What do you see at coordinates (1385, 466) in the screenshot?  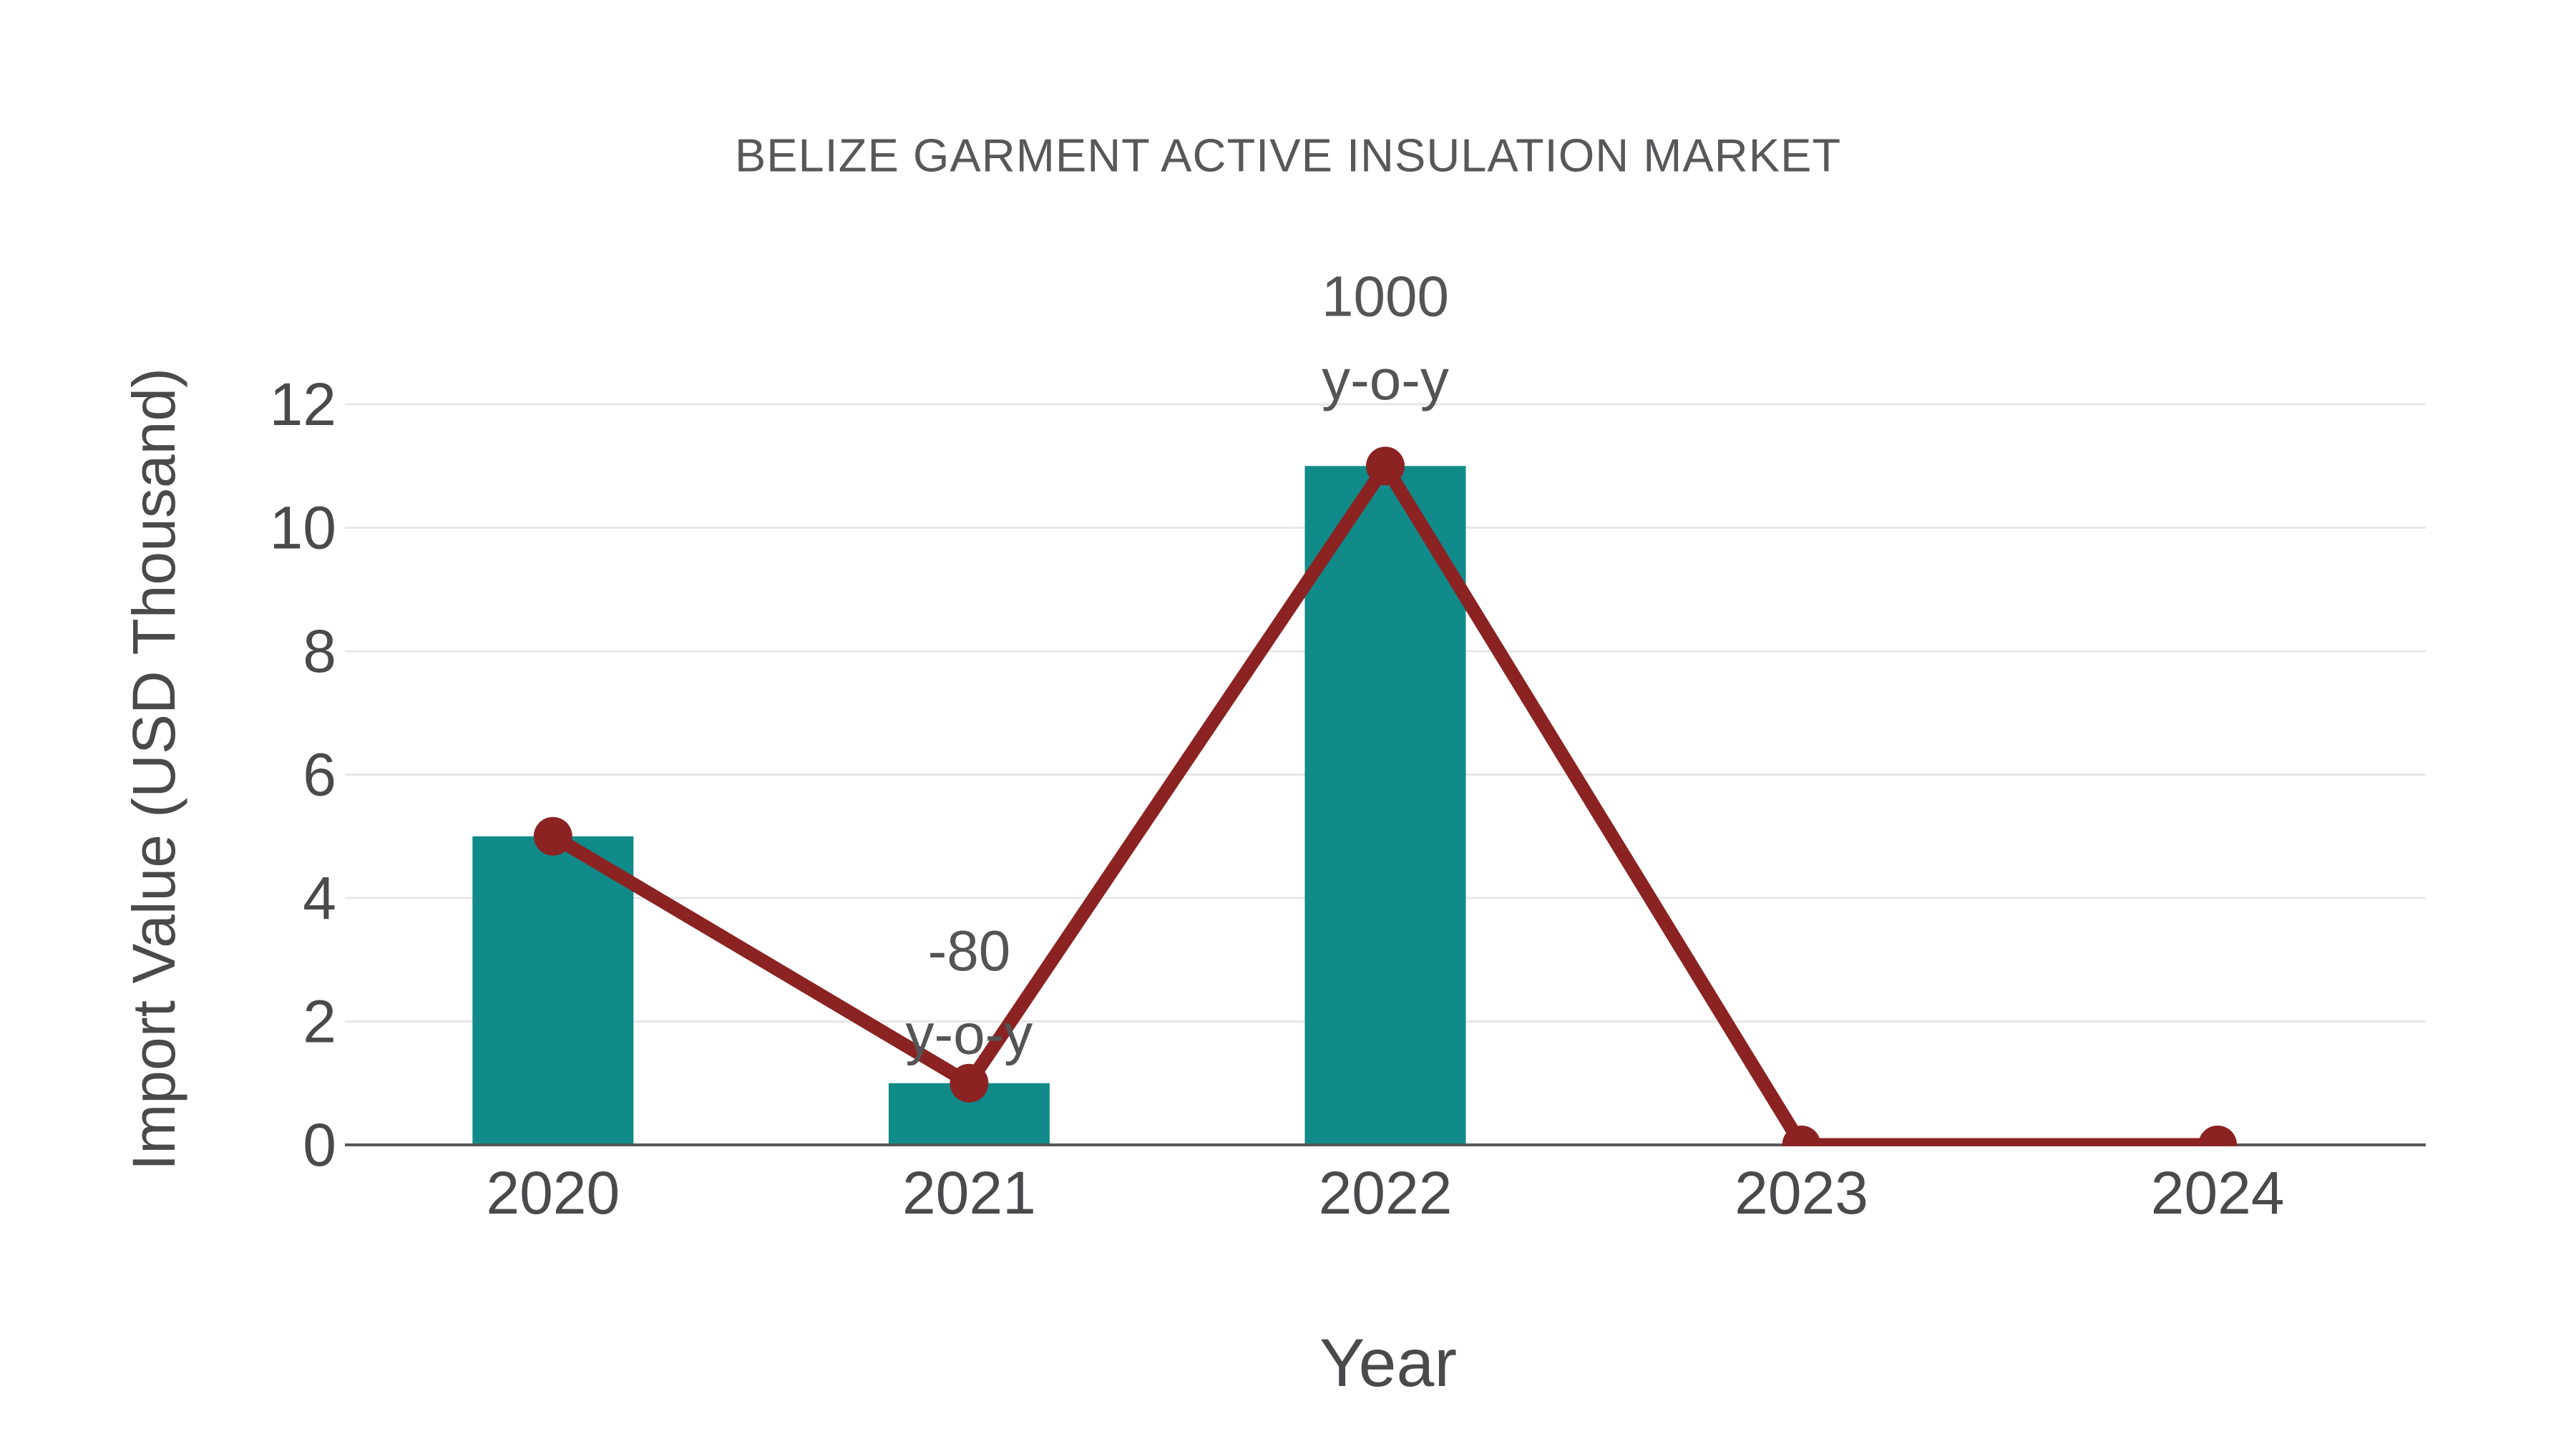 I see `line-marker-2022` at bounding box center [1385, 466].